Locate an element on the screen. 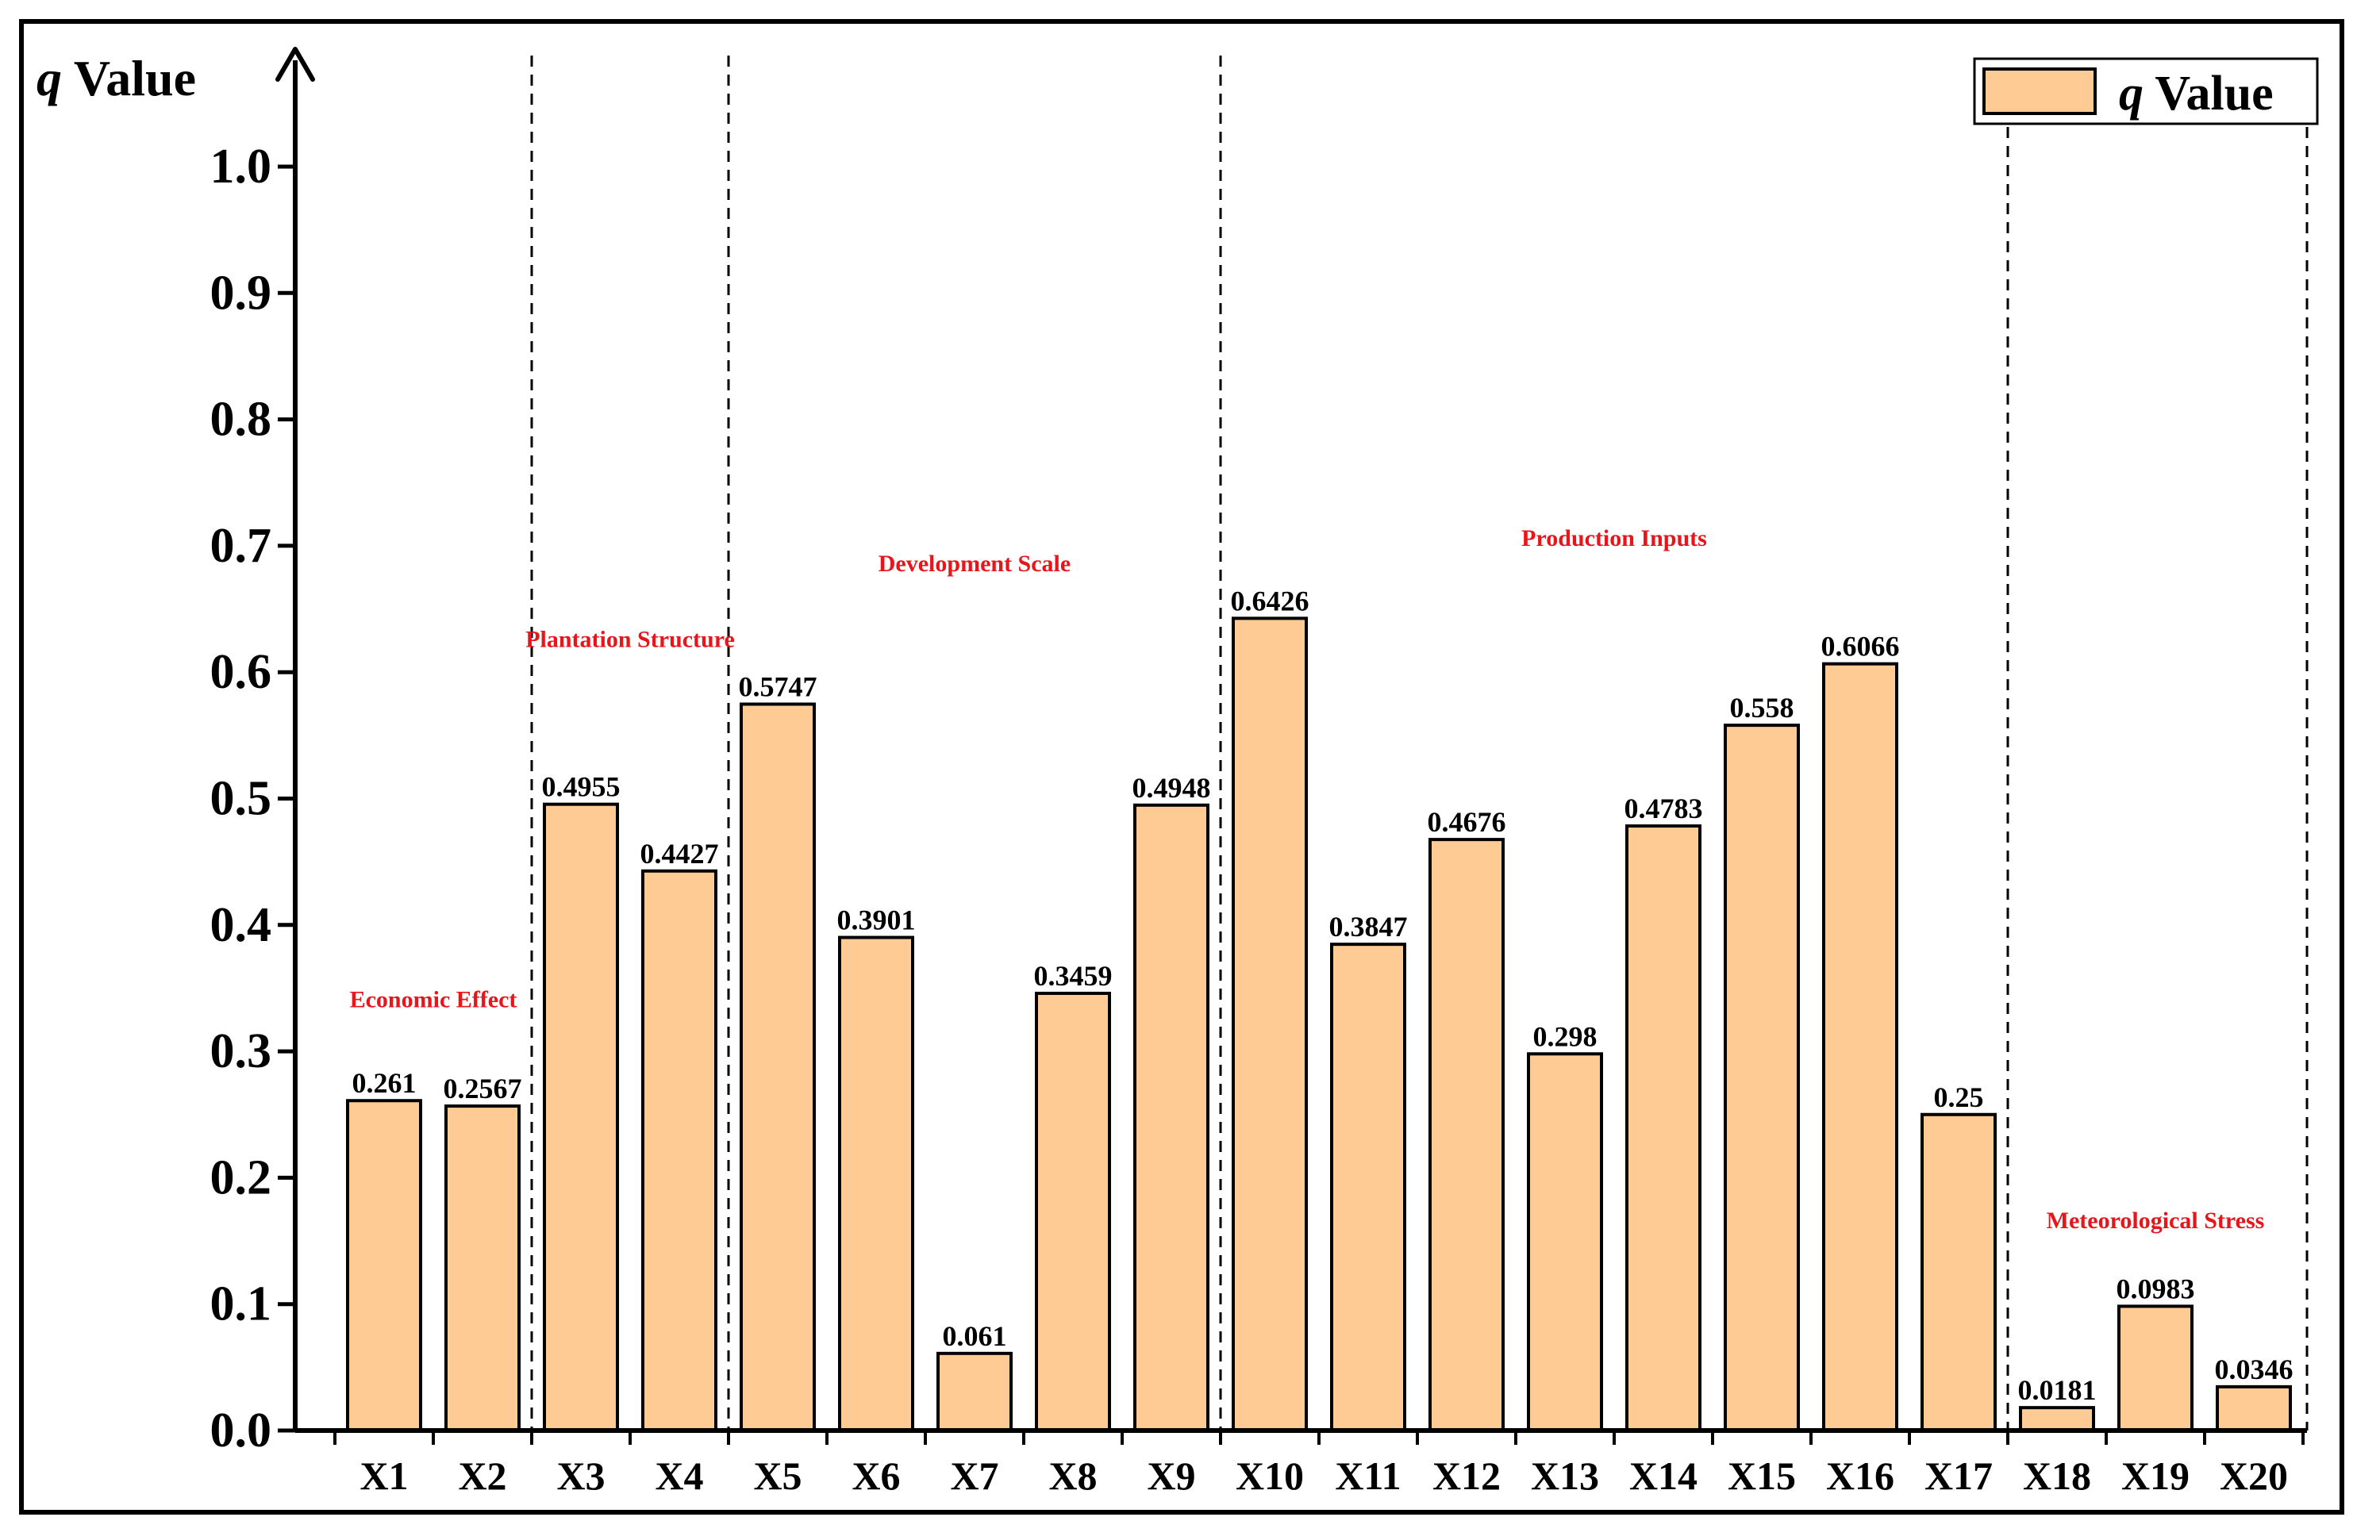  y-tick-label: 1.0 is located at coordinates (241, 167).